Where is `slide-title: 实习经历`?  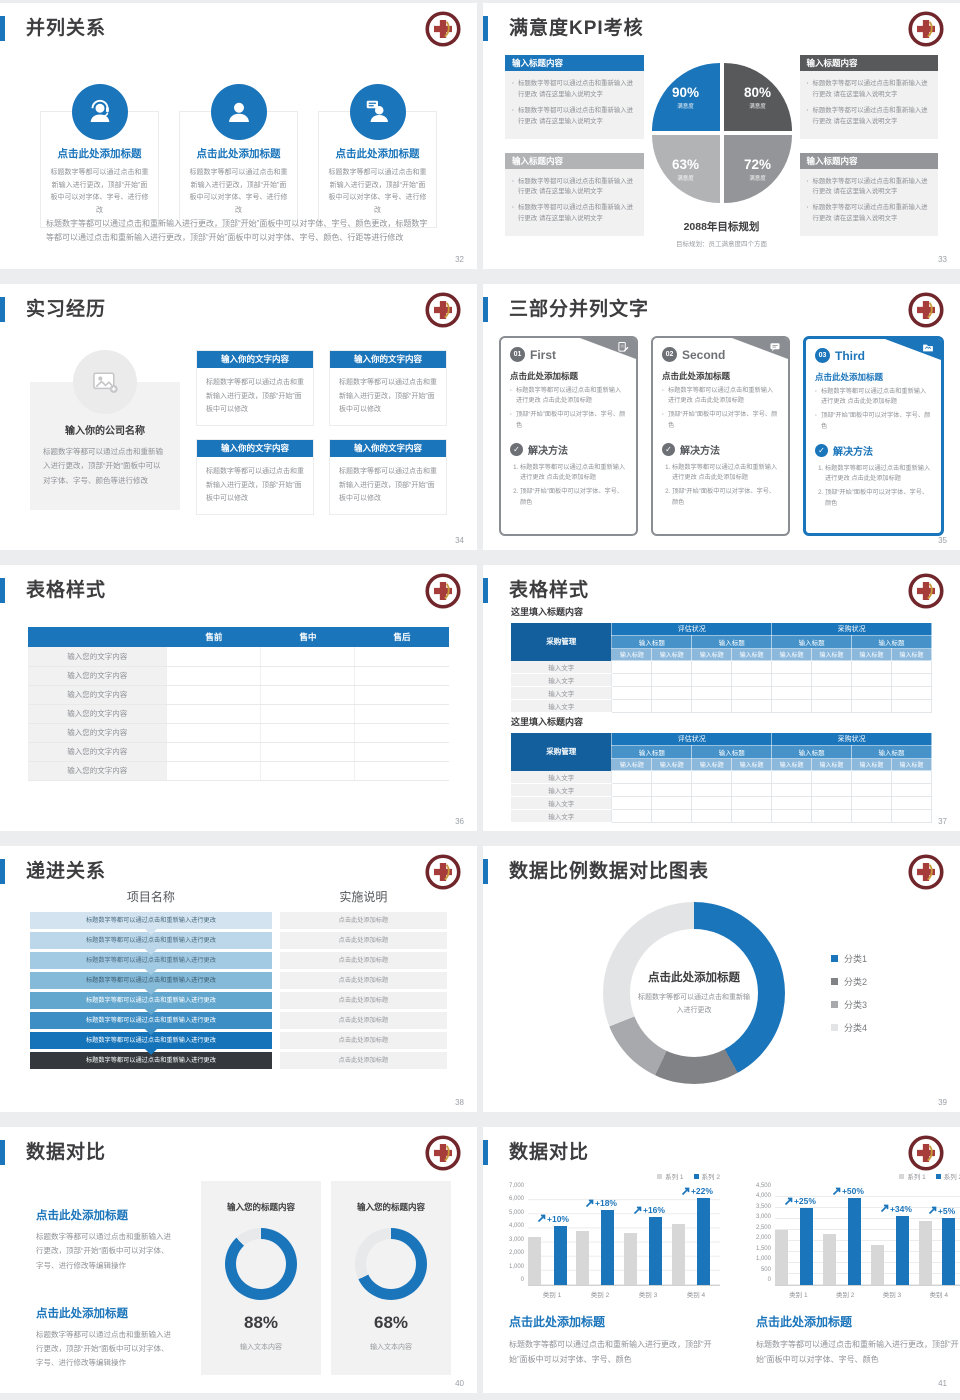 slide-title: 实习经历 is located at coordinates (66, 309).